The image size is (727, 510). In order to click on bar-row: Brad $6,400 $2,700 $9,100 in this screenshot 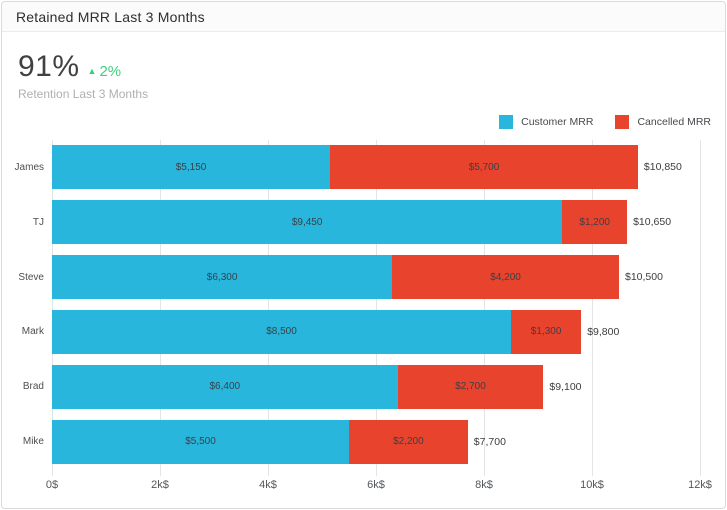, I will do `click(361, 386)`.